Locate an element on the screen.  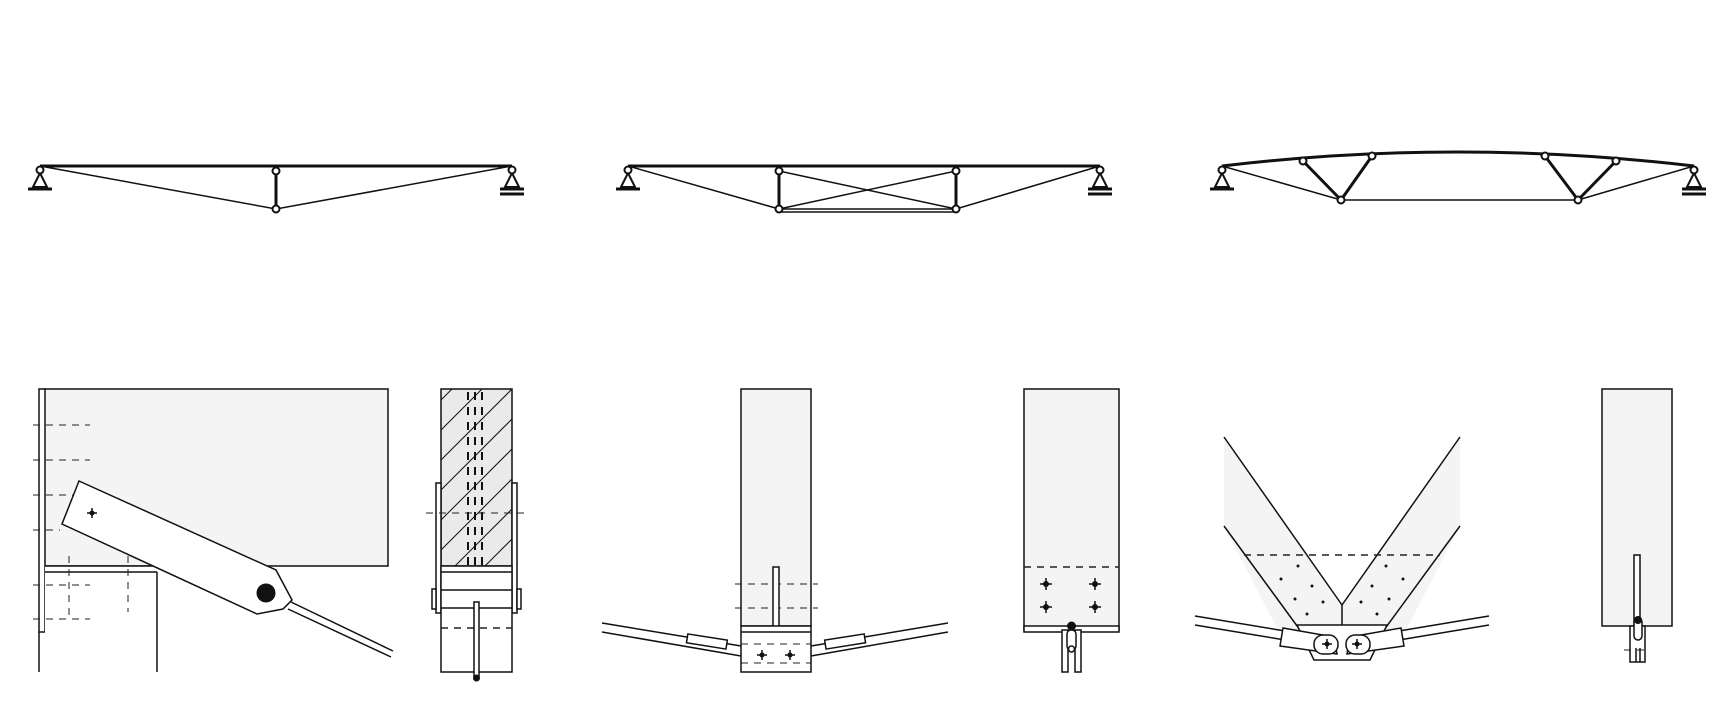
detail-v-strut-node is located at coordinates (1342, 548).